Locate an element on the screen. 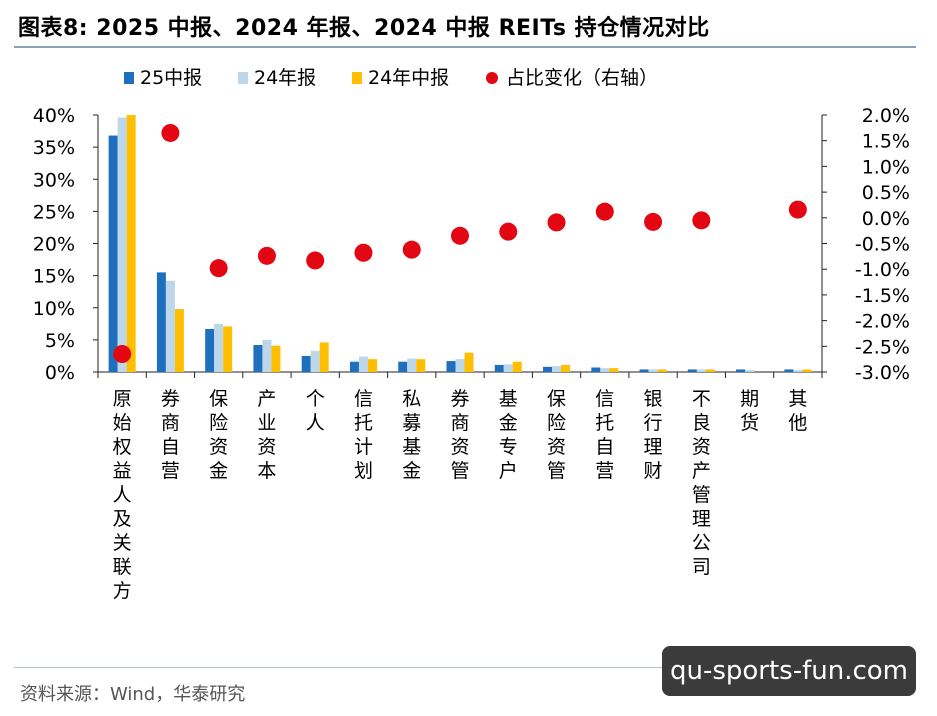  left-tick-label: 10% is located at coordinates (54, 309).